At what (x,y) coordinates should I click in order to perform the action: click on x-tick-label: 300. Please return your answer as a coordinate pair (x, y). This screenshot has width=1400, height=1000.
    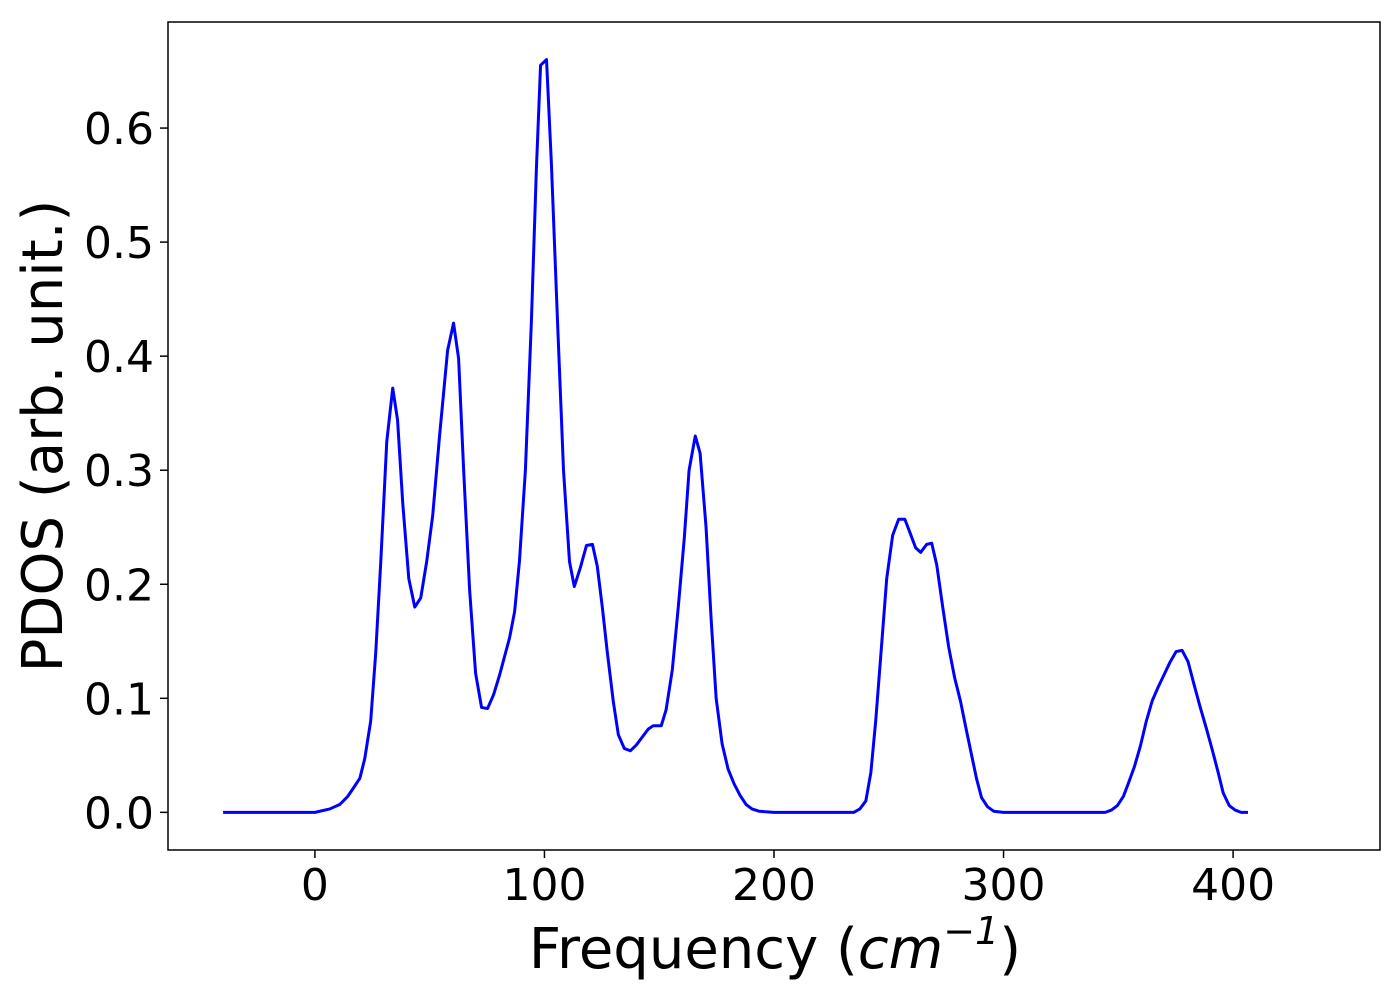
    Looking at the image, I should click on (1004, 885).